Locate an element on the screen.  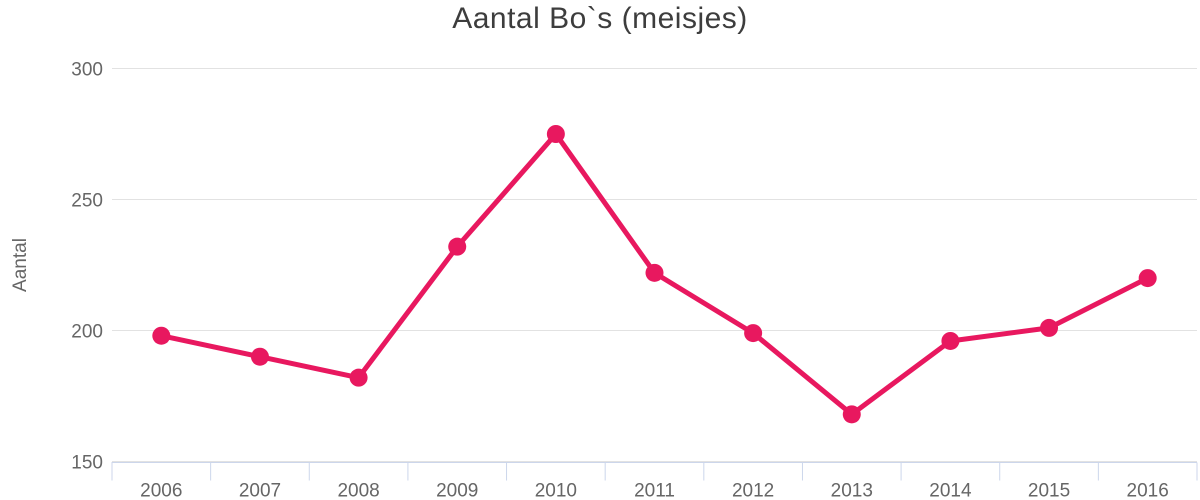
x-axis-label-2009: 2009 is located at coordinates (457, 490).